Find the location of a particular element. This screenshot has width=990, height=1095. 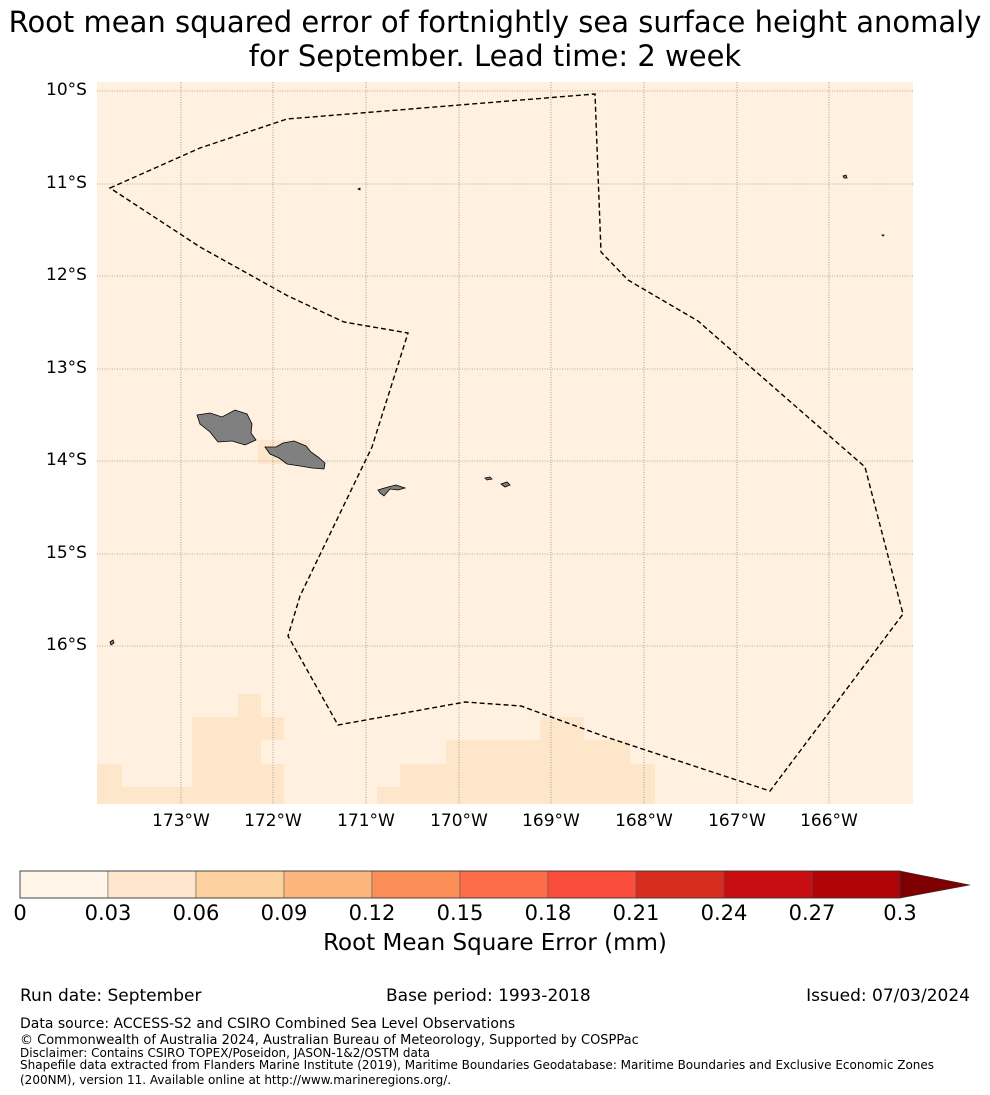

lat-label-12s: 12°S is located at coordinates (66, 275).